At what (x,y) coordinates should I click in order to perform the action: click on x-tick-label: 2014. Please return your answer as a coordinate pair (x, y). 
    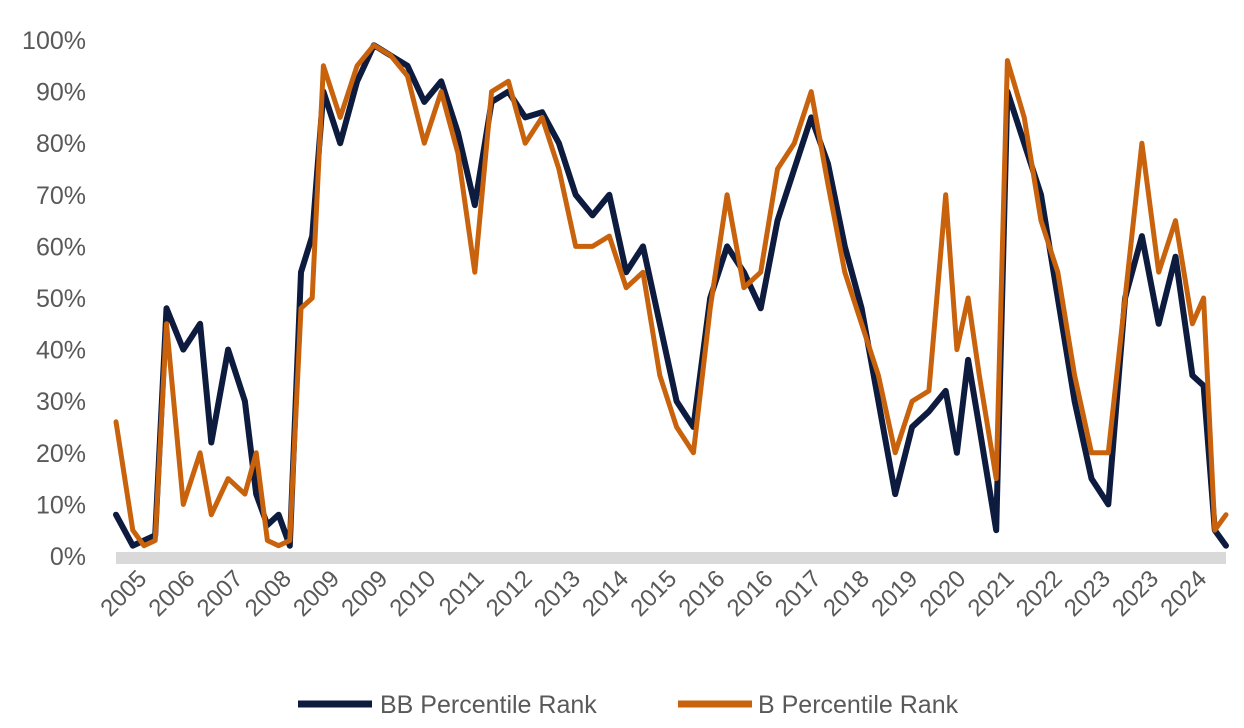
    Looking at the image, I should click on (605, 593).